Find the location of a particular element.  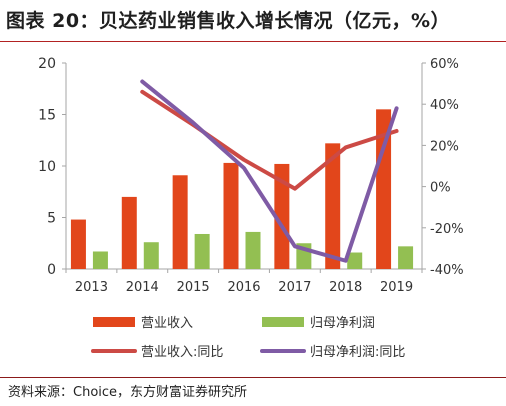

x-tick-label: 2014 is located at coordinates (142, 287).